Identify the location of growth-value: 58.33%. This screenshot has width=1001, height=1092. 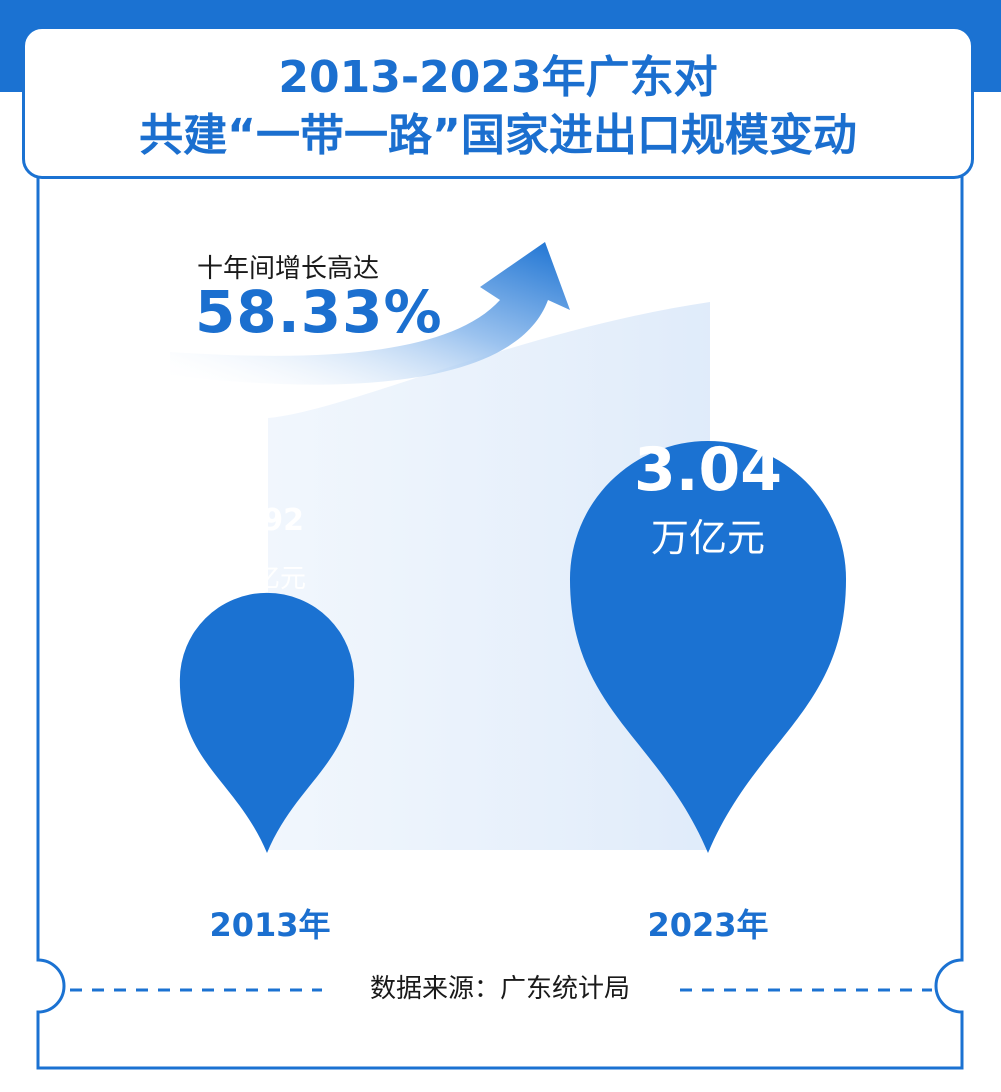
(319, 312).